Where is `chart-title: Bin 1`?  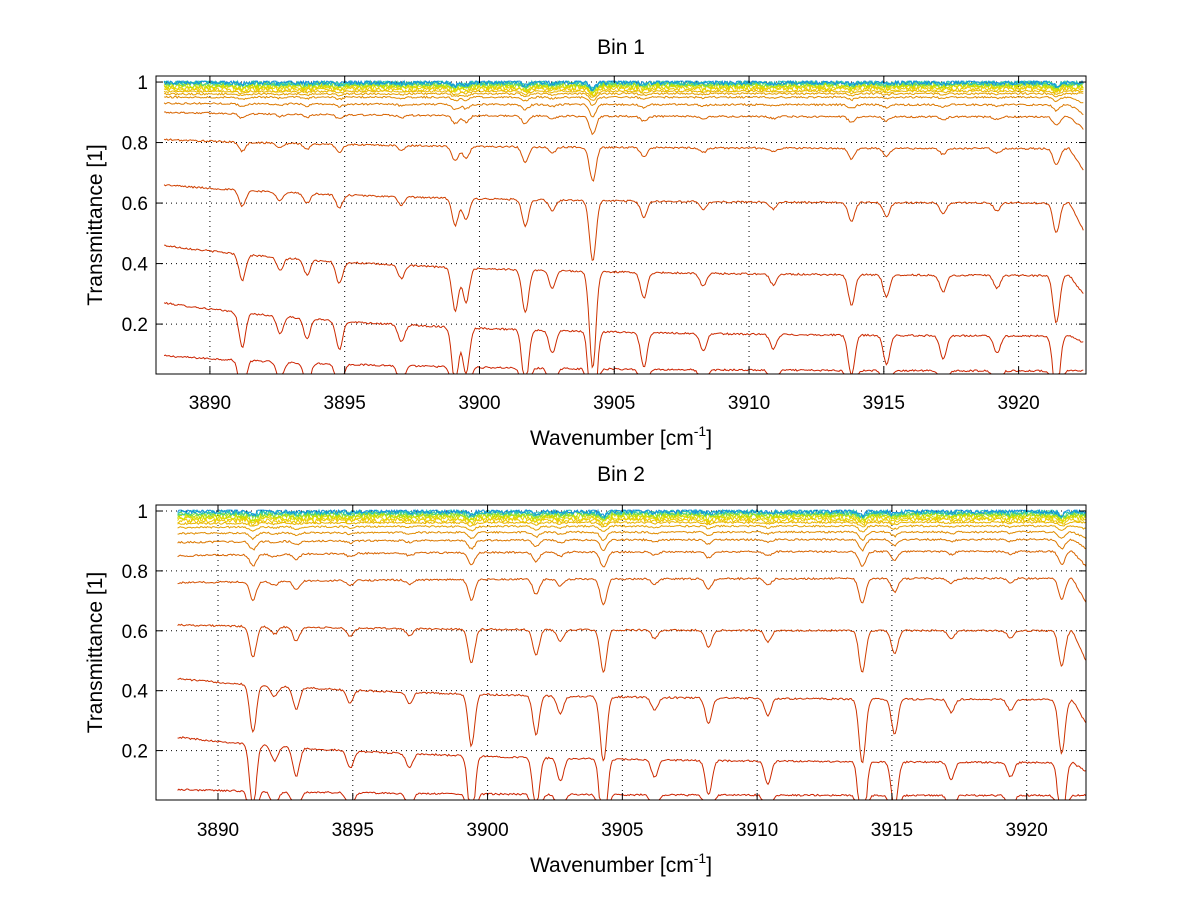 chart-title: Bin 1 is located at coordinates (621, 47).